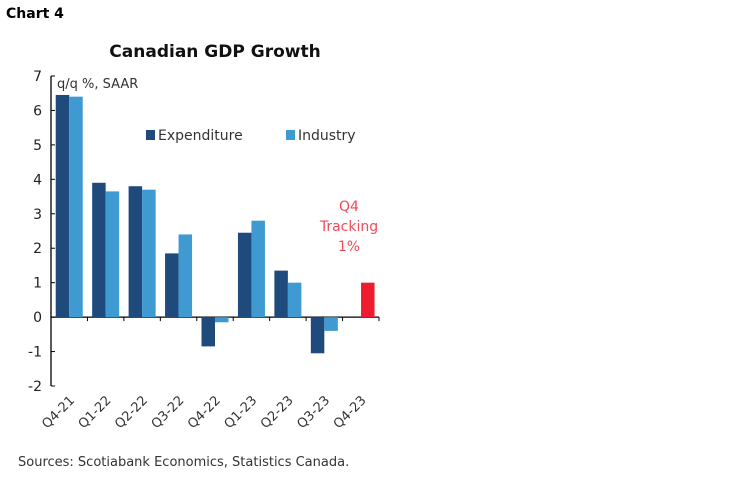 The height and width of the screenshot is (482, 750). What do you see at coordinates (35, 14) in the screenshot?
I see `chart-label: Chart 4` at bounding box center [35, 14].